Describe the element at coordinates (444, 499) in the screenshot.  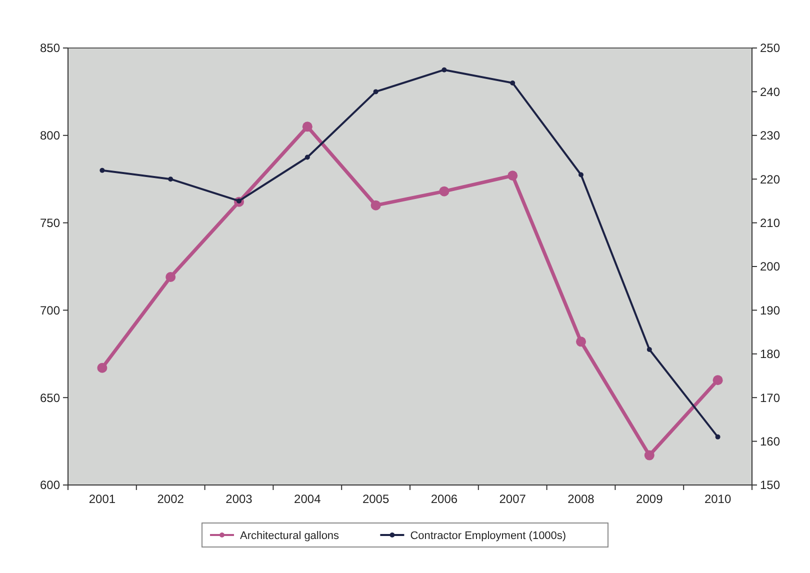
I see `x-tick-label: 2006` at that location.